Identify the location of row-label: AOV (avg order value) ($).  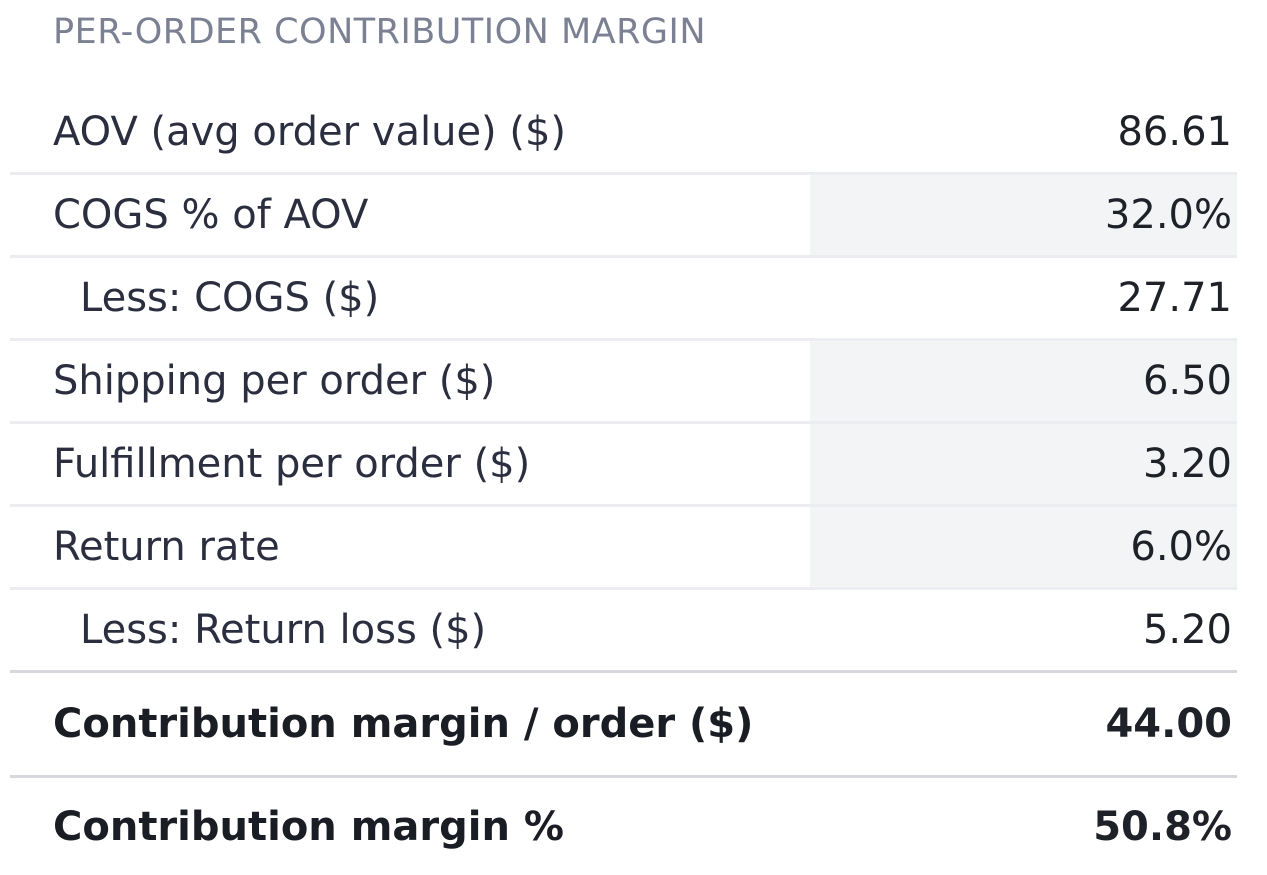
(310, 132).